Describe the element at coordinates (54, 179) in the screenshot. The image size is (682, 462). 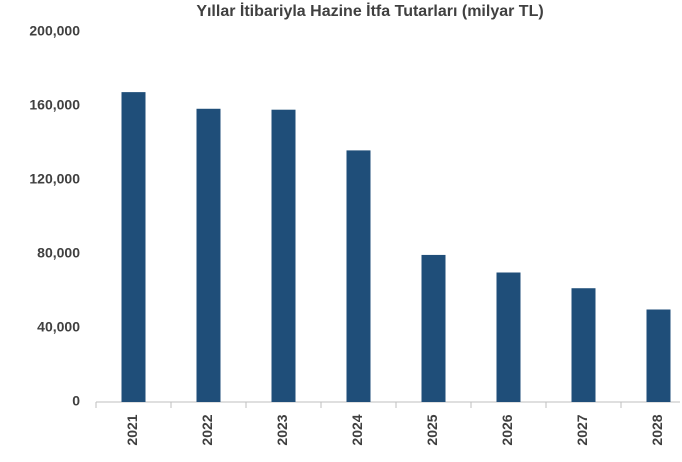
I see `y-tick-label: 120,000` at that location.